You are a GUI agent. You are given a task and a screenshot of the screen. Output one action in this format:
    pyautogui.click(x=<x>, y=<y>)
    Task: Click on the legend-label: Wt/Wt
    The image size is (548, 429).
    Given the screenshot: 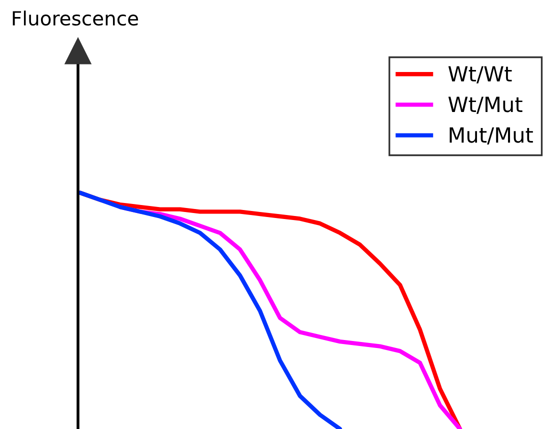 What is the action you would take?
    pyautogui.click(x=480, y=75)
    